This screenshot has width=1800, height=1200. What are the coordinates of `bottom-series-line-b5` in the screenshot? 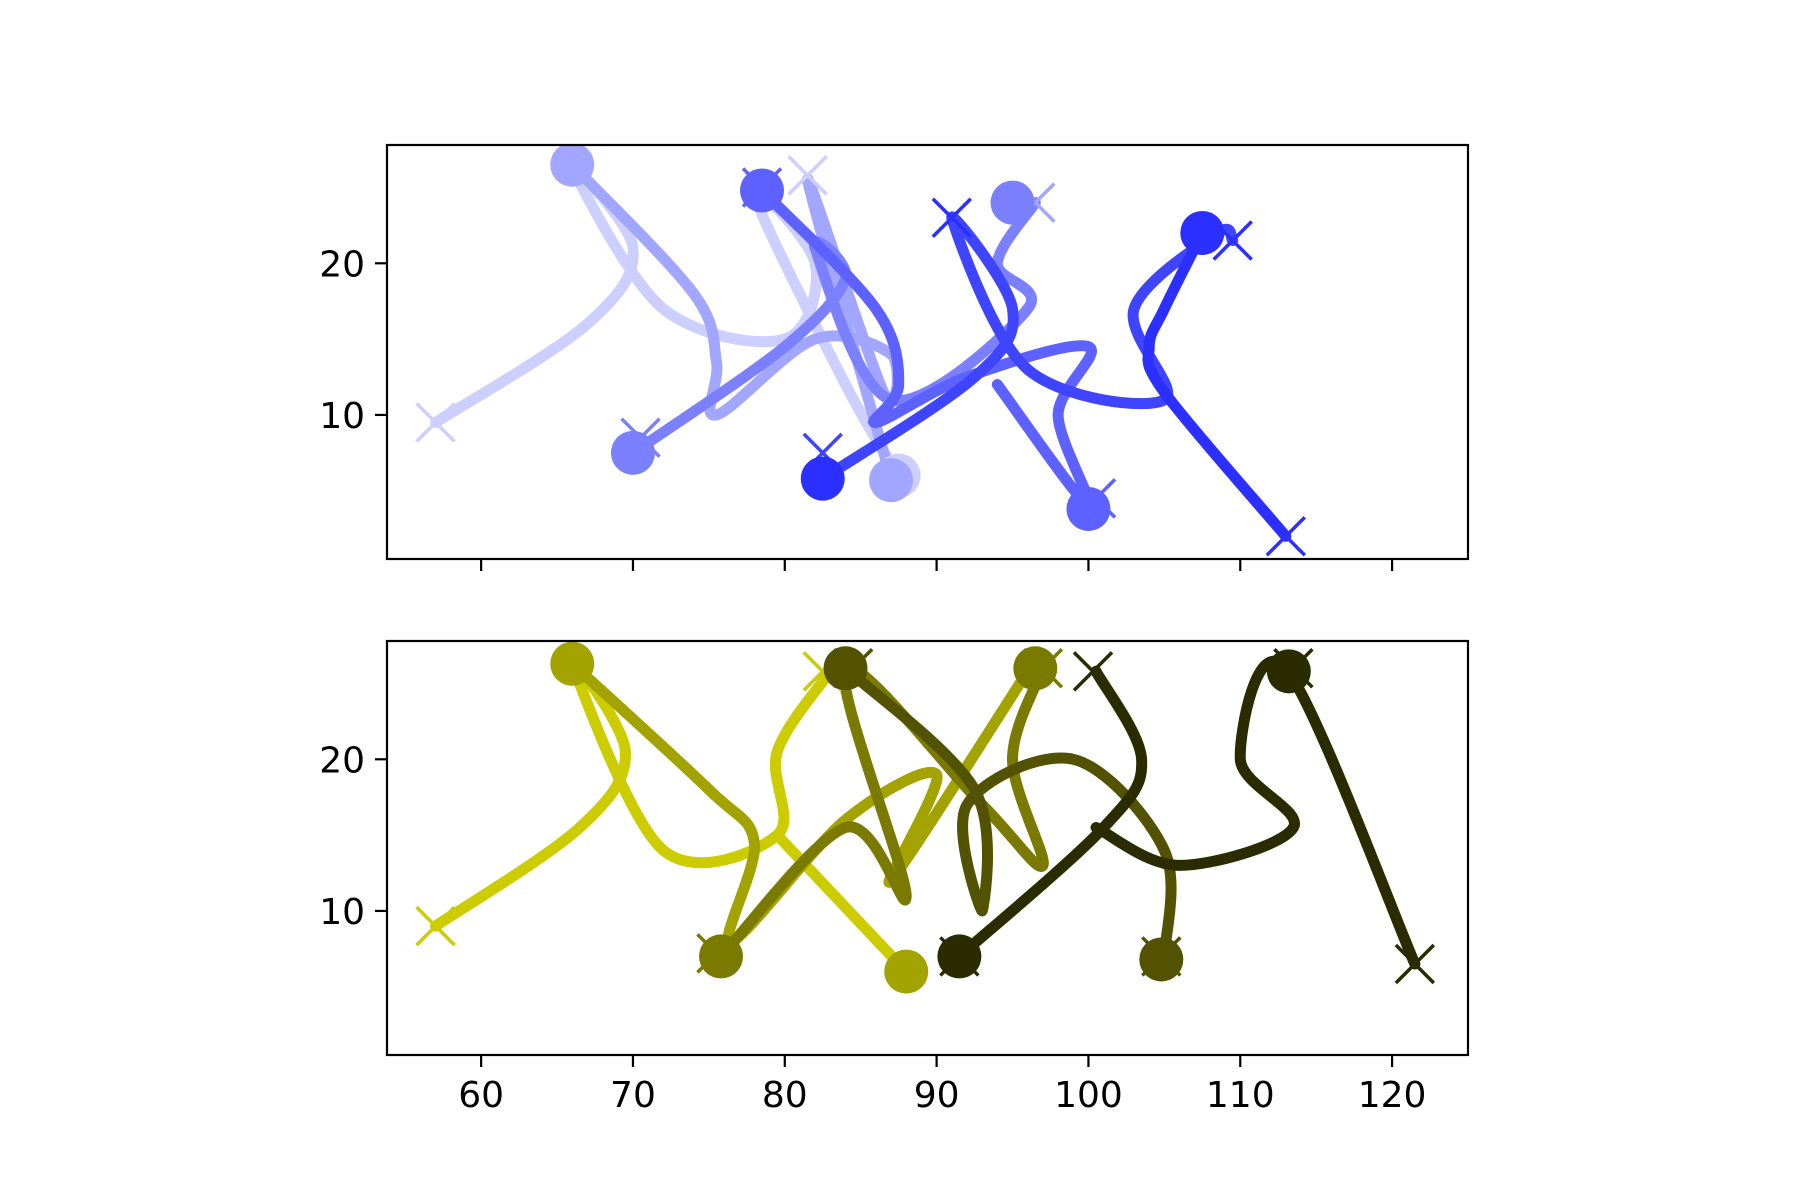 It's located at (1008, 812).